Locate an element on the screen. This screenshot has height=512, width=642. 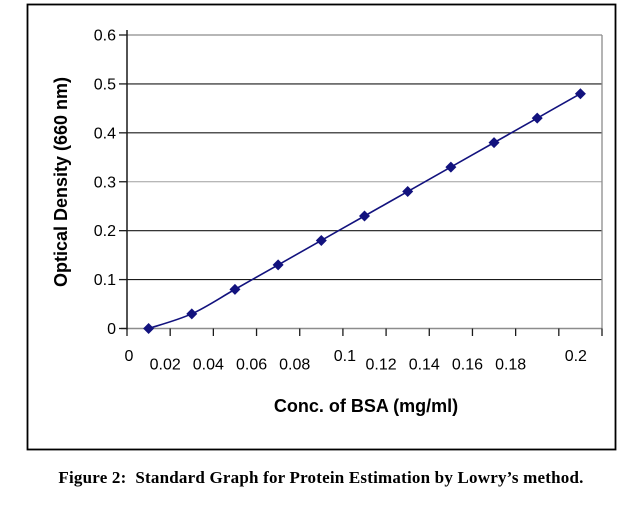
x-tick-label: 0.06 is located at coordinates (251, 365).